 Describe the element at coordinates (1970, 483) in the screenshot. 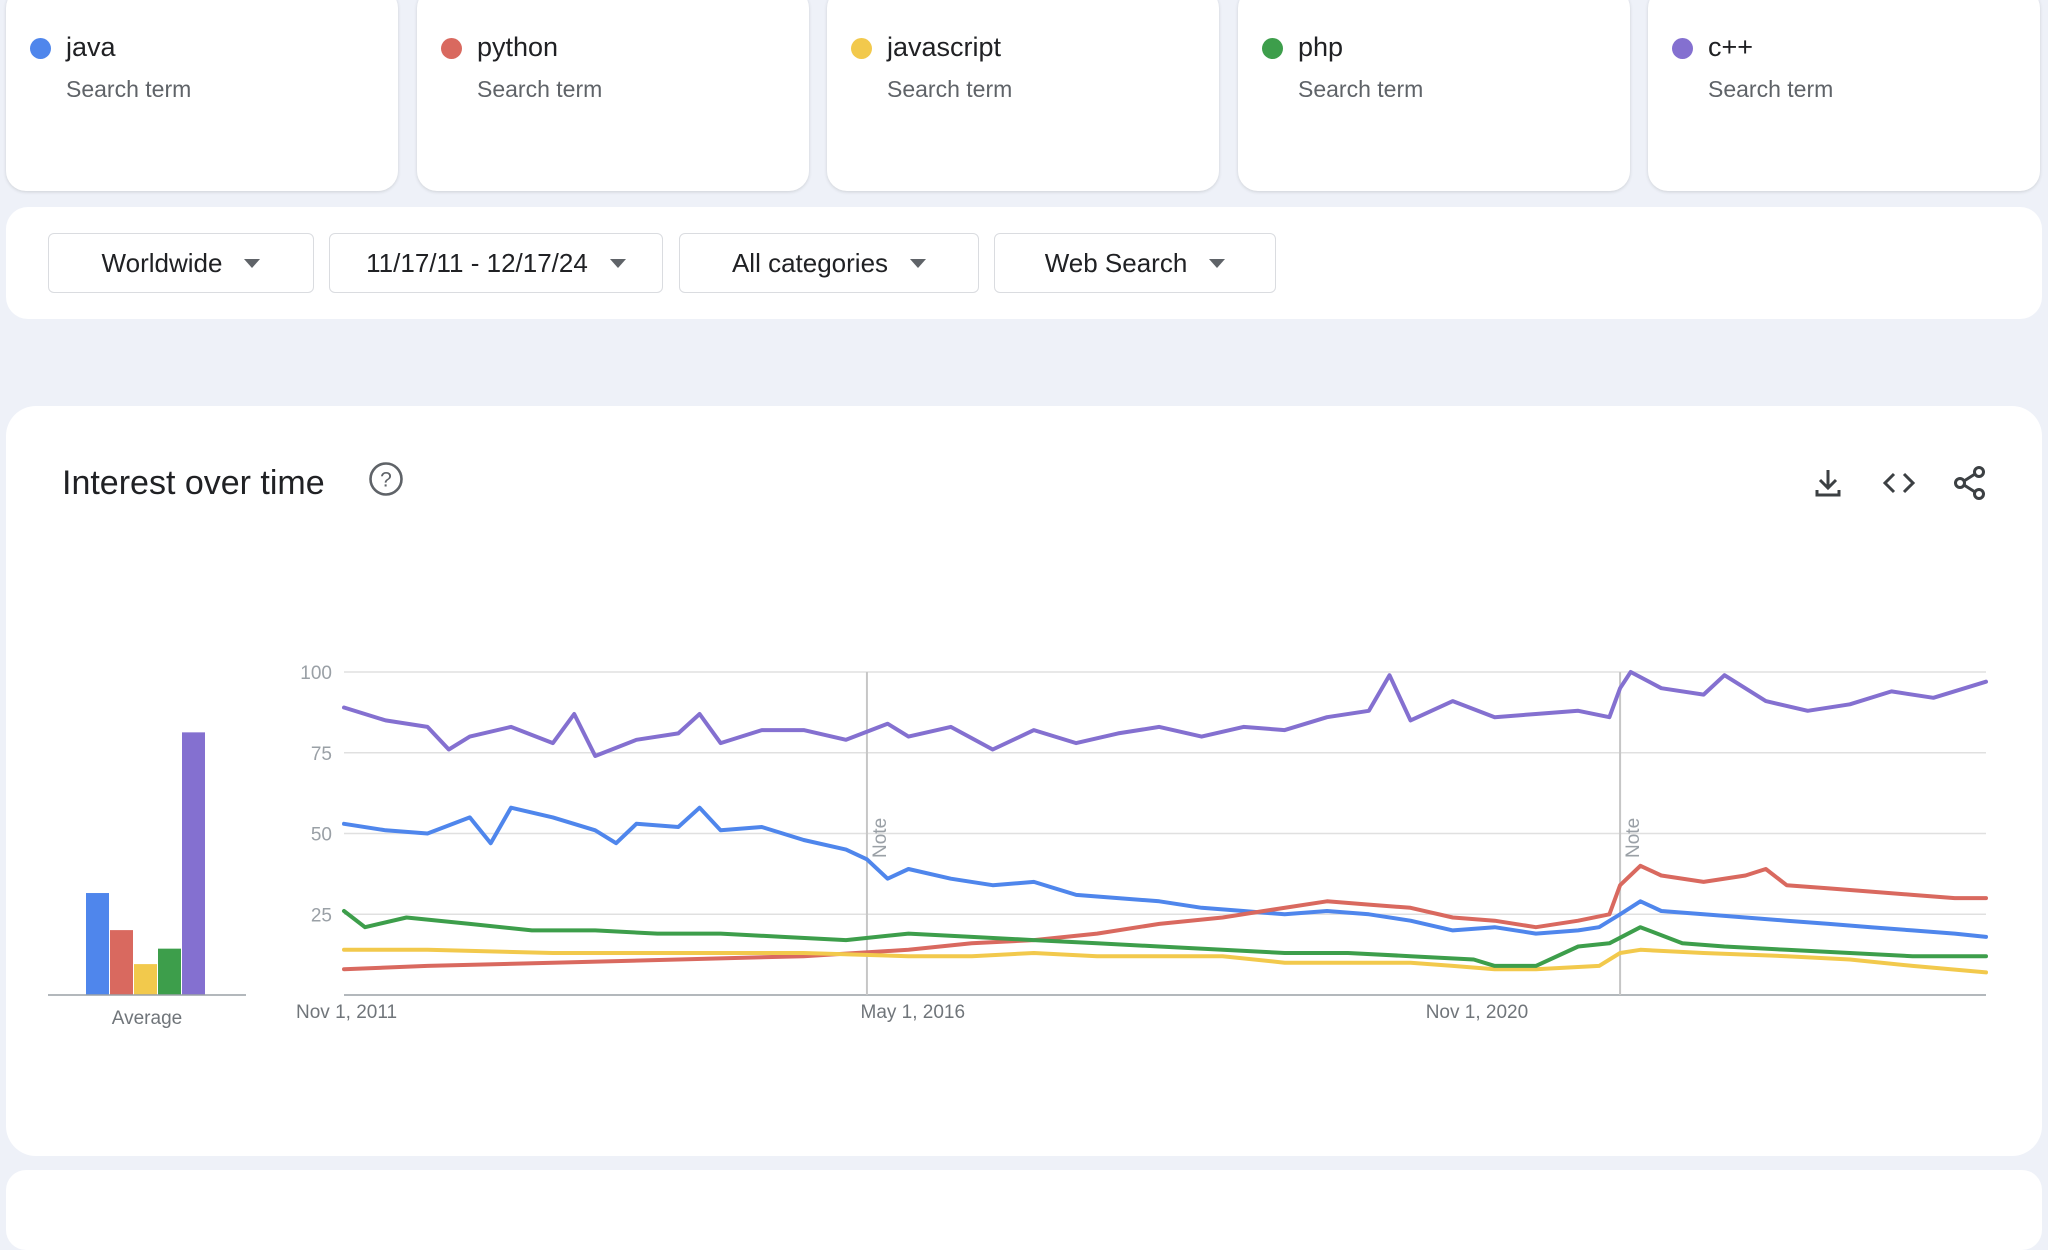

I see `share-icon` at that location.